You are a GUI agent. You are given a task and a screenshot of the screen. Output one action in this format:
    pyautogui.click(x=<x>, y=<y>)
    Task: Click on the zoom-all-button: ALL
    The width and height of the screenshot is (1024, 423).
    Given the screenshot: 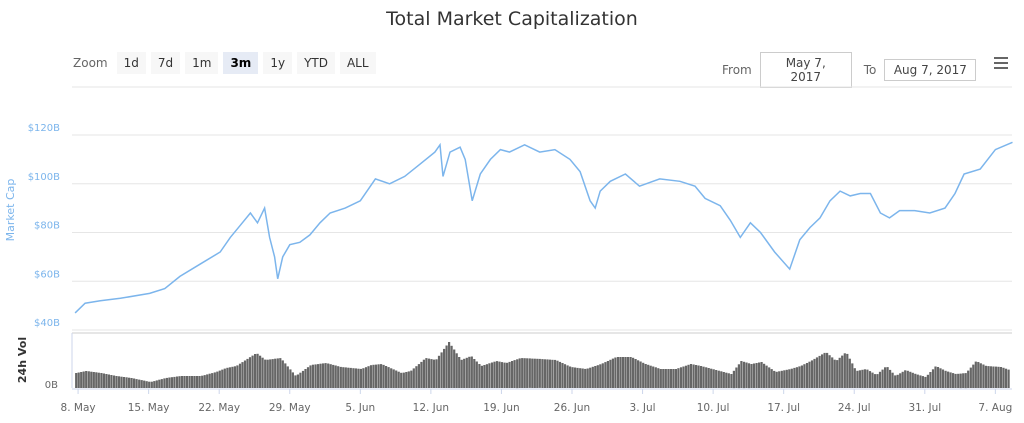 What is the action you would take?
    pyautogui.click(x=357, y=63)
    